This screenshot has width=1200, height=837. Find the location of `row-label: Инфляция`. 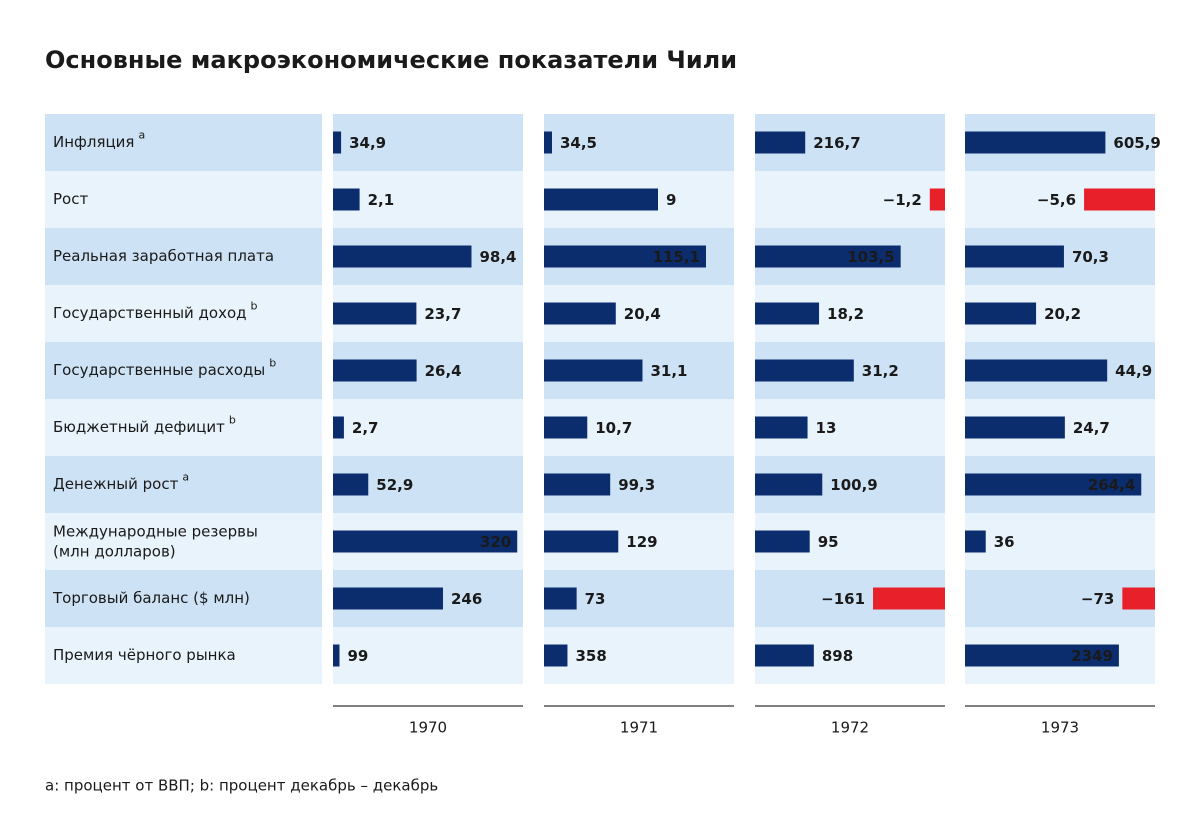

row-label: Инфляция is located at coordinates (93, 142).